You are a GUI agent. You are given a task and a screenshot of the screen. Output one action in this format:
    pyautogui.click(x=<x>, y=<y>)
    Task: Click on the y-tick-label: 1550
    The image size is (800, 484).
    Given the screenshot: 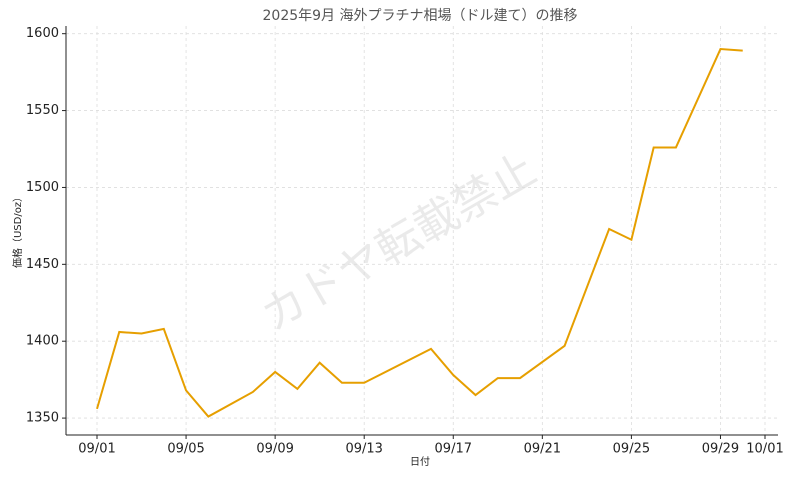 What is the action you would take?
    pyautogui.click(x=42, y=110)
    